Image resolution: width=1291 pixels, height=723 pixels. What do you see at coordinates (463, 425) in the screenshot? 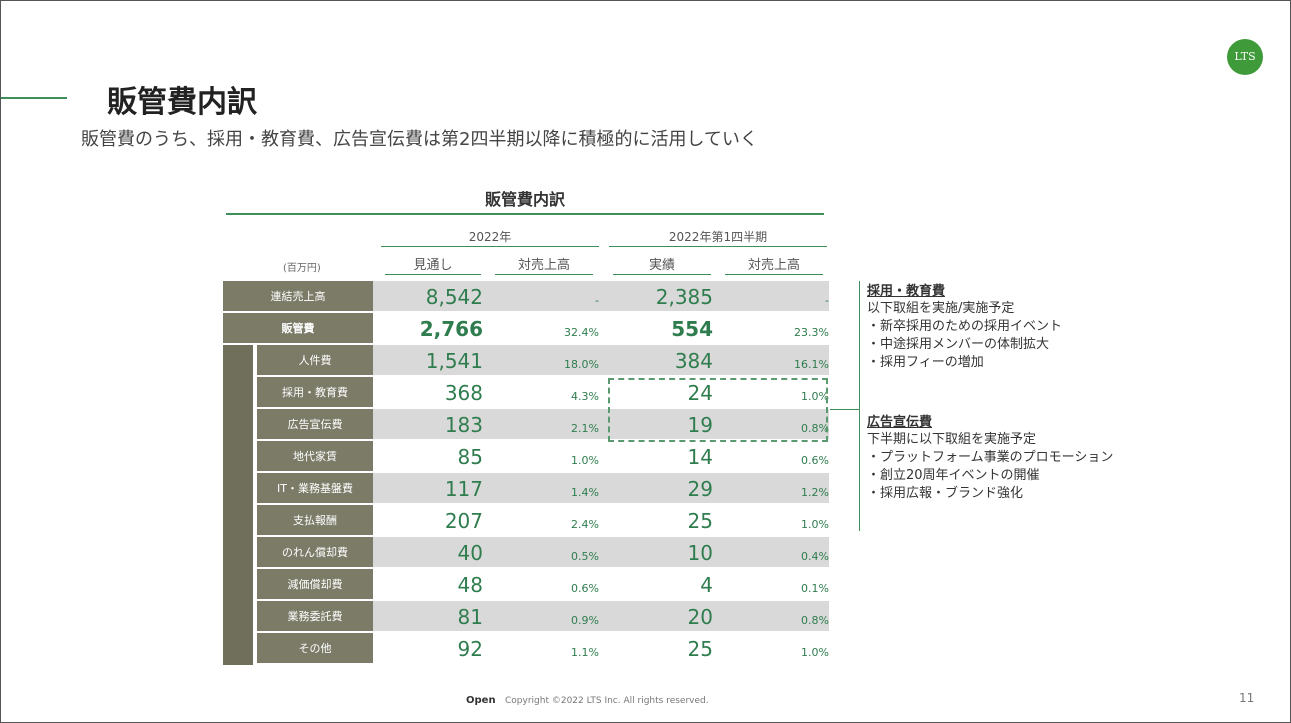
I see `value: 183` at bounding box center [463, 425].